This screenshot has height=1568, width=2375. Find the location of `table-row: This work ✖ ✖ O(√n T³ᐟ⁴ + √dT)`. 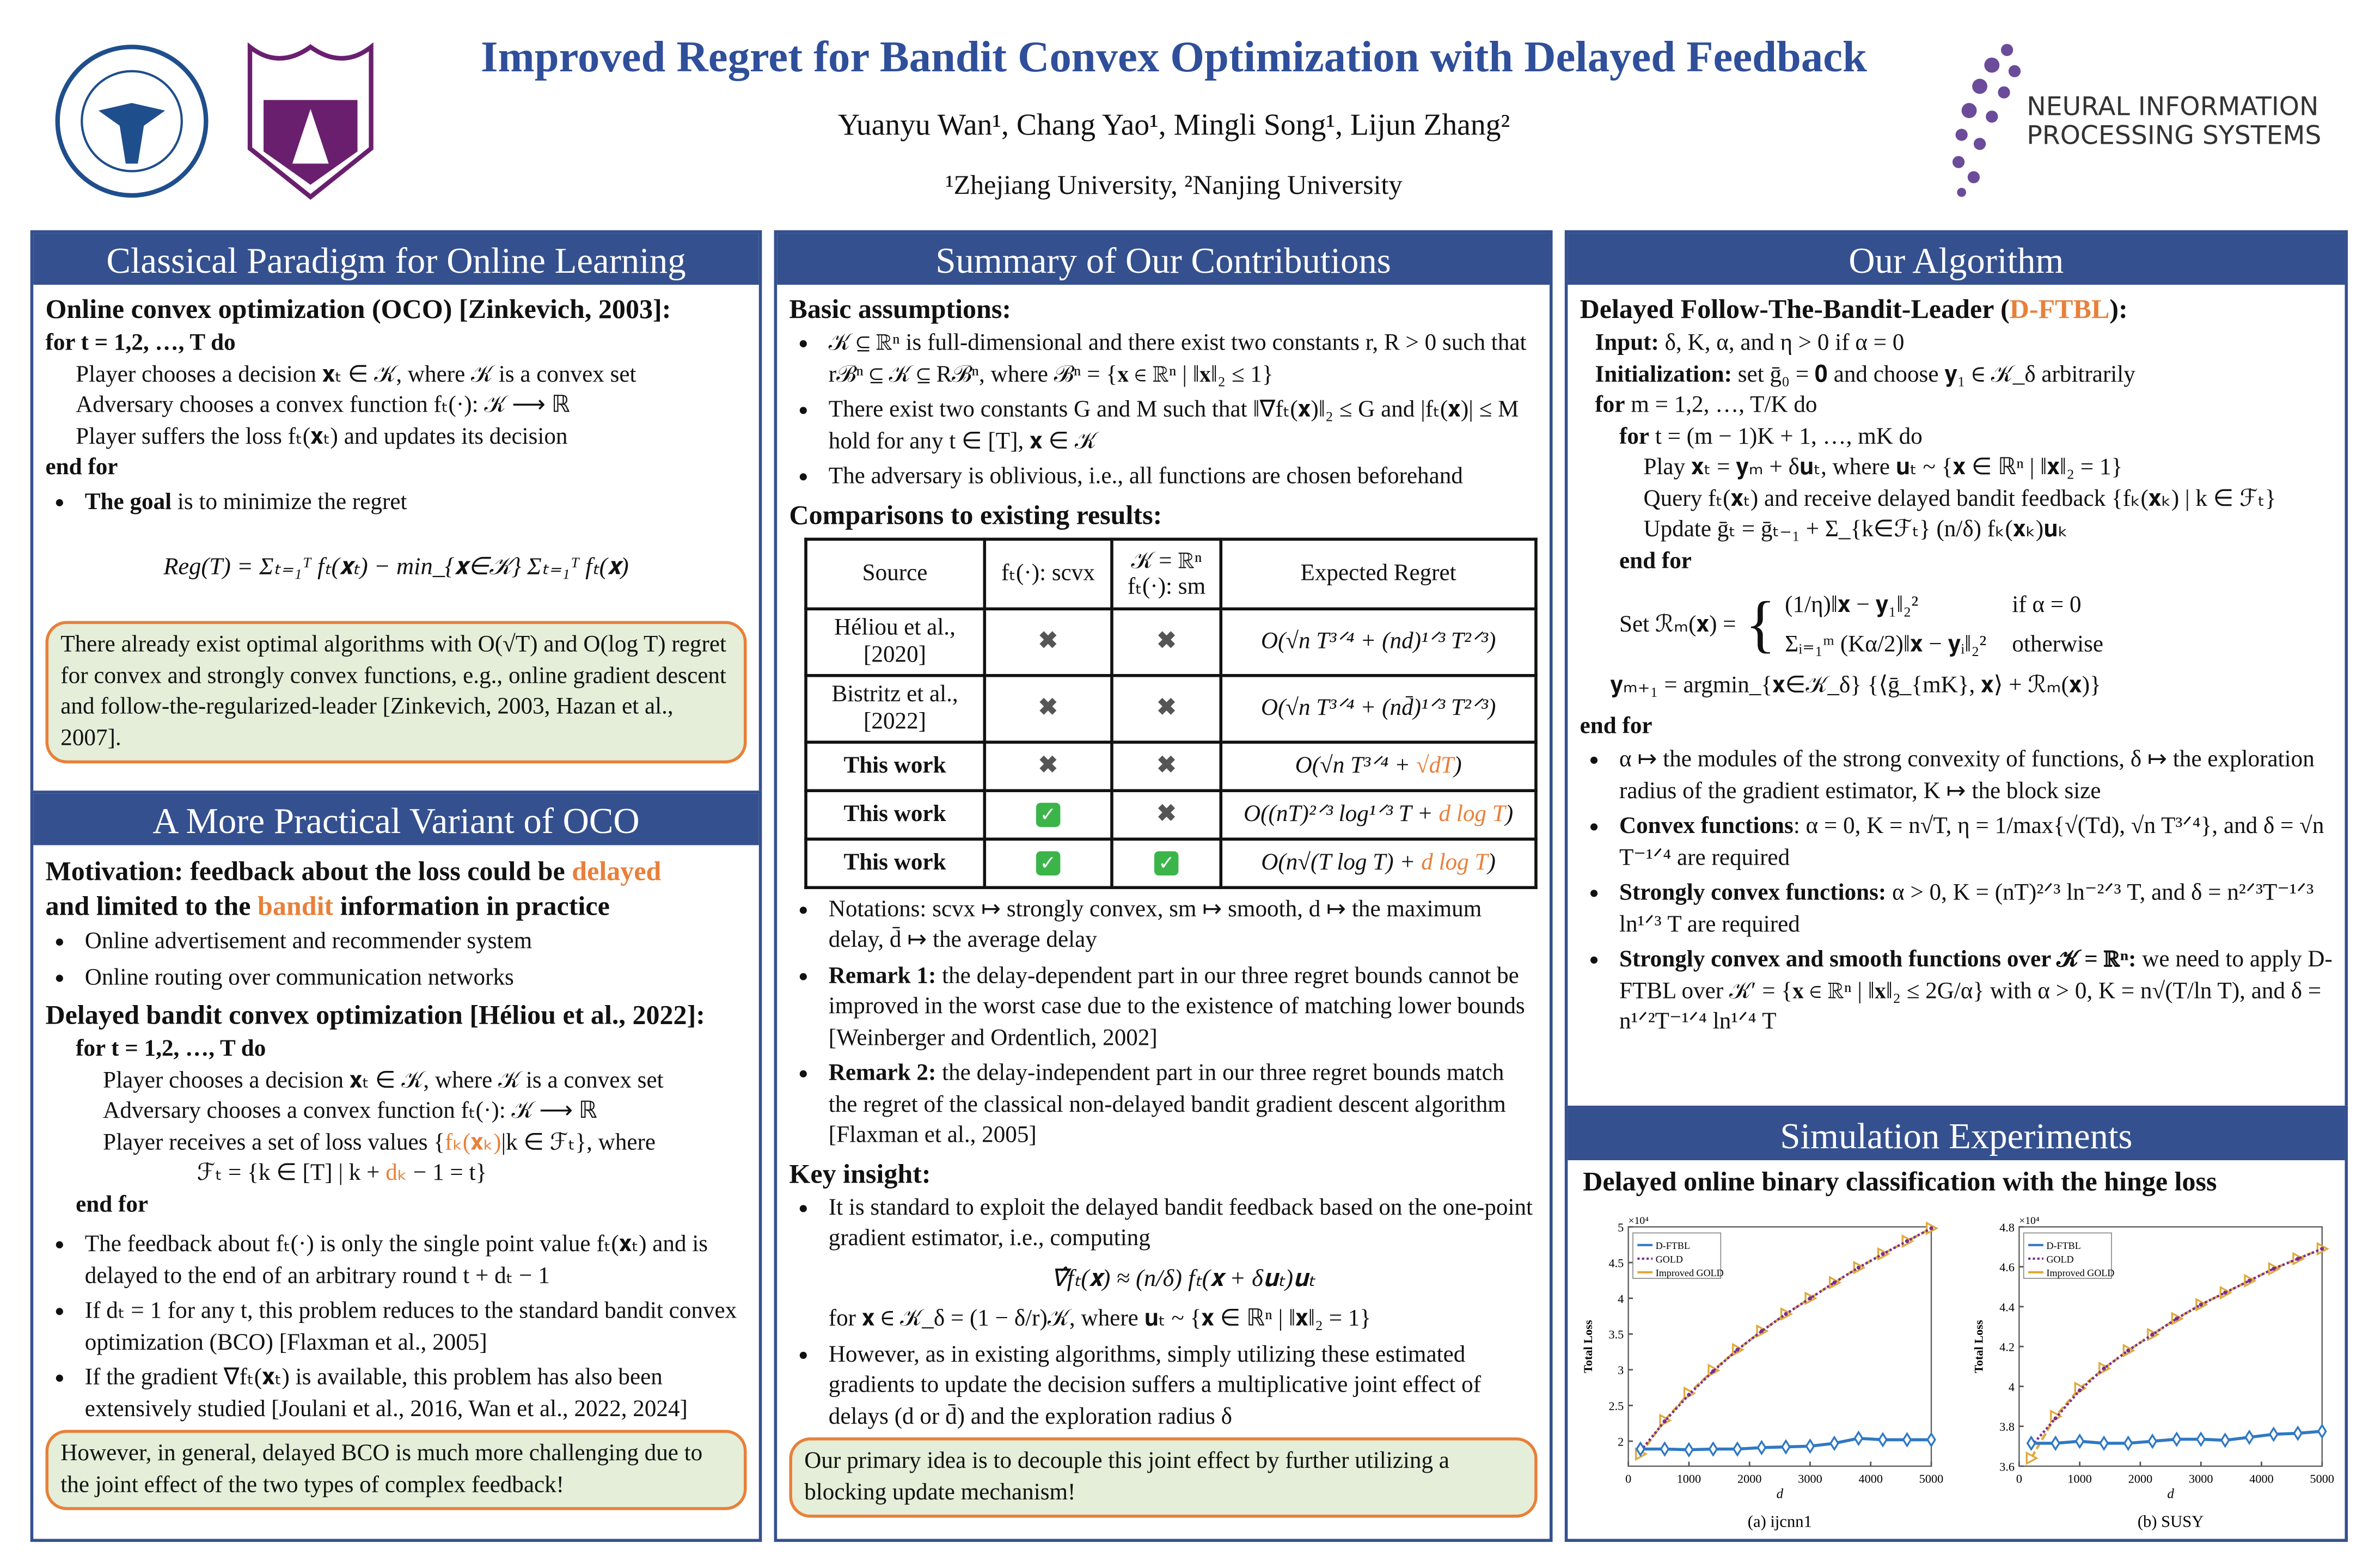

table-row: This work ✖ ✖ O(√n T³ᐟ⁴ + √dT) is located at coordinates (1171, 766).